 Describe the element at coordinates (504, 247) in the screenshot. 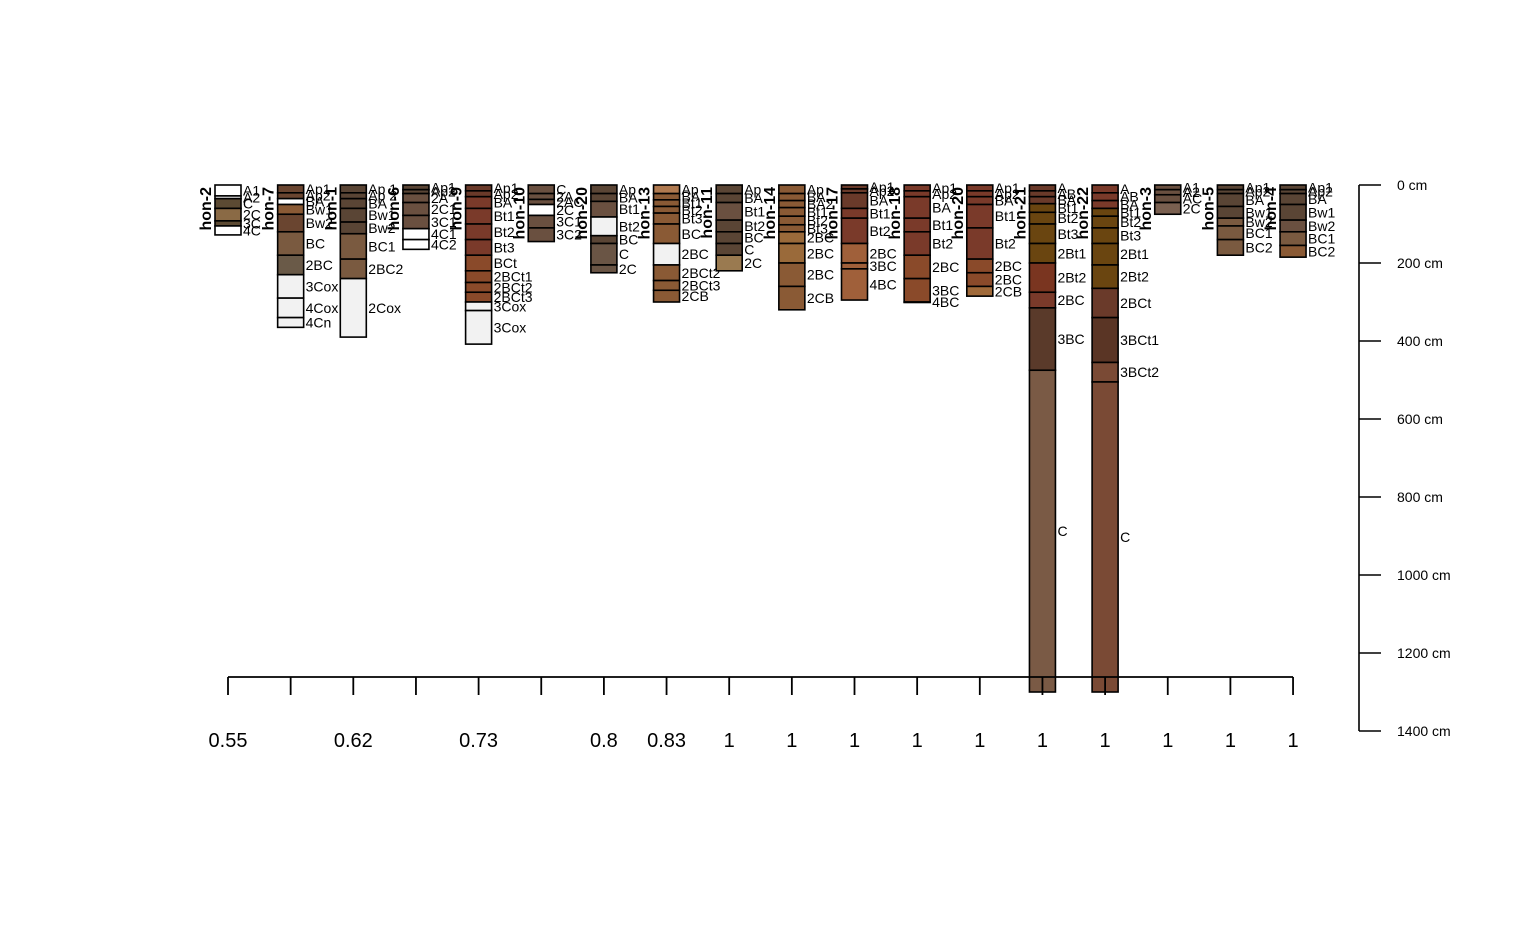

I see `horizon-label: Bt3` at that location.